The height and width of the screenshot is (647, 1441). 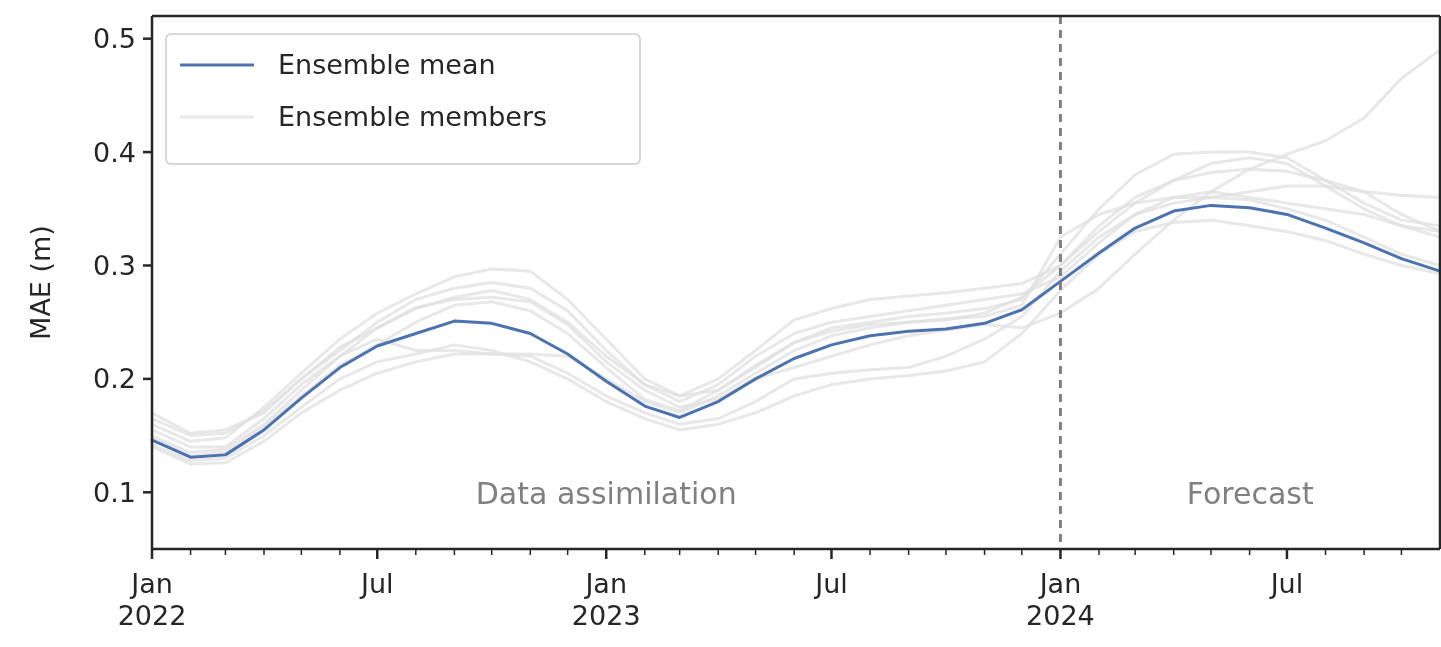 I want to click on annotation: Data assimilation, so click(x=606, y=494).